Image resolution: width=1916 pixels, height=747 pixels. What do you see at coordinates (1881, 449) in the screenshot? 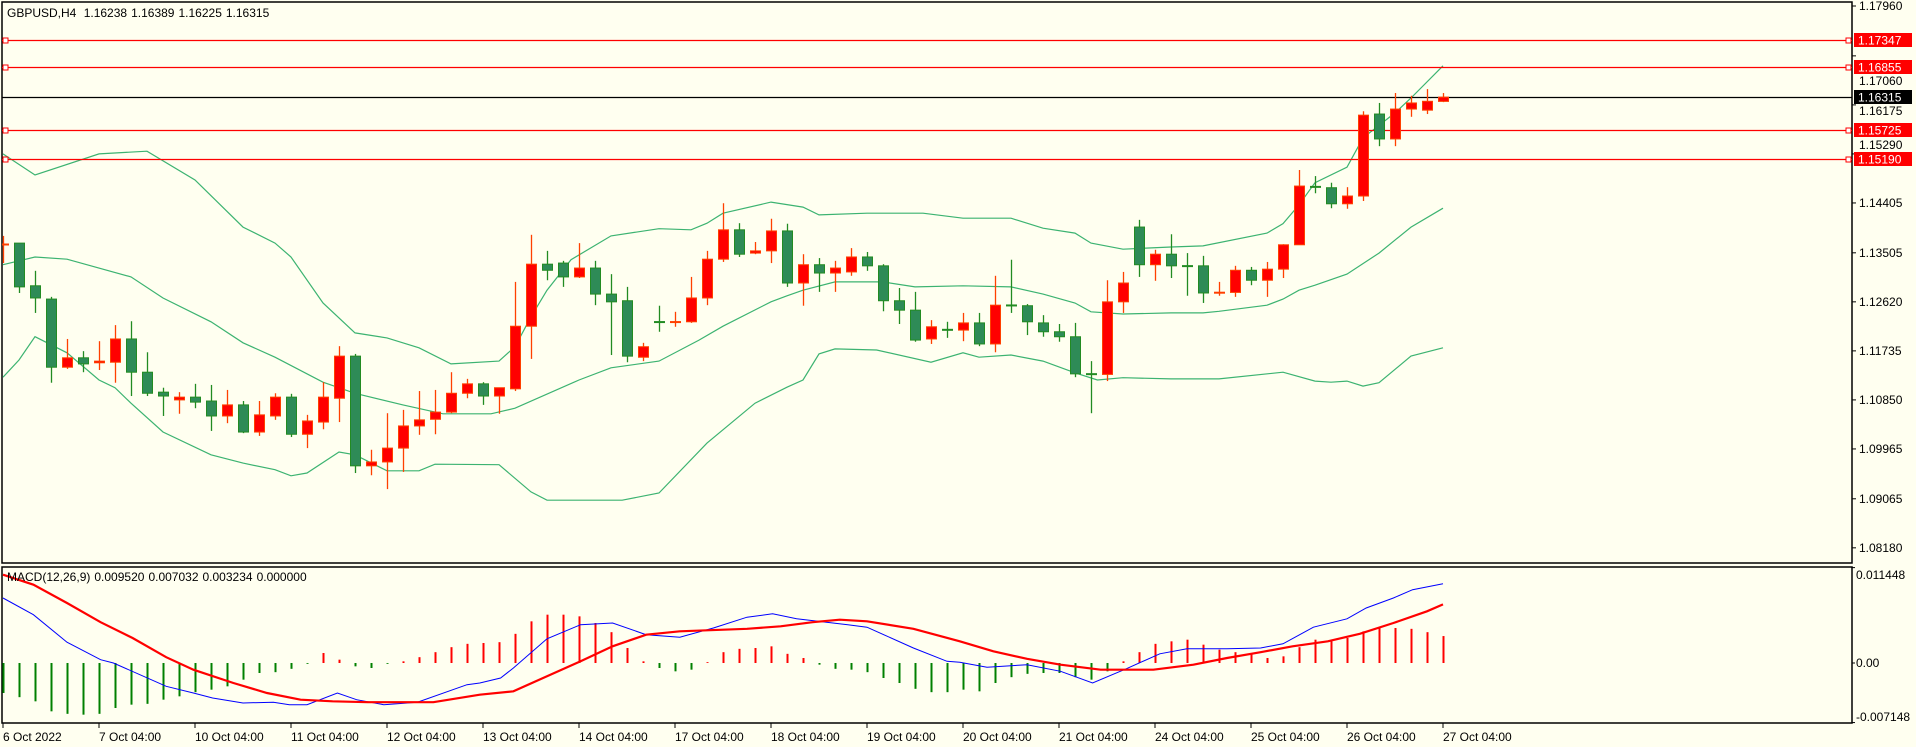
I see `price-axis-label: 1.09965` at bounding box center [1881, 449].